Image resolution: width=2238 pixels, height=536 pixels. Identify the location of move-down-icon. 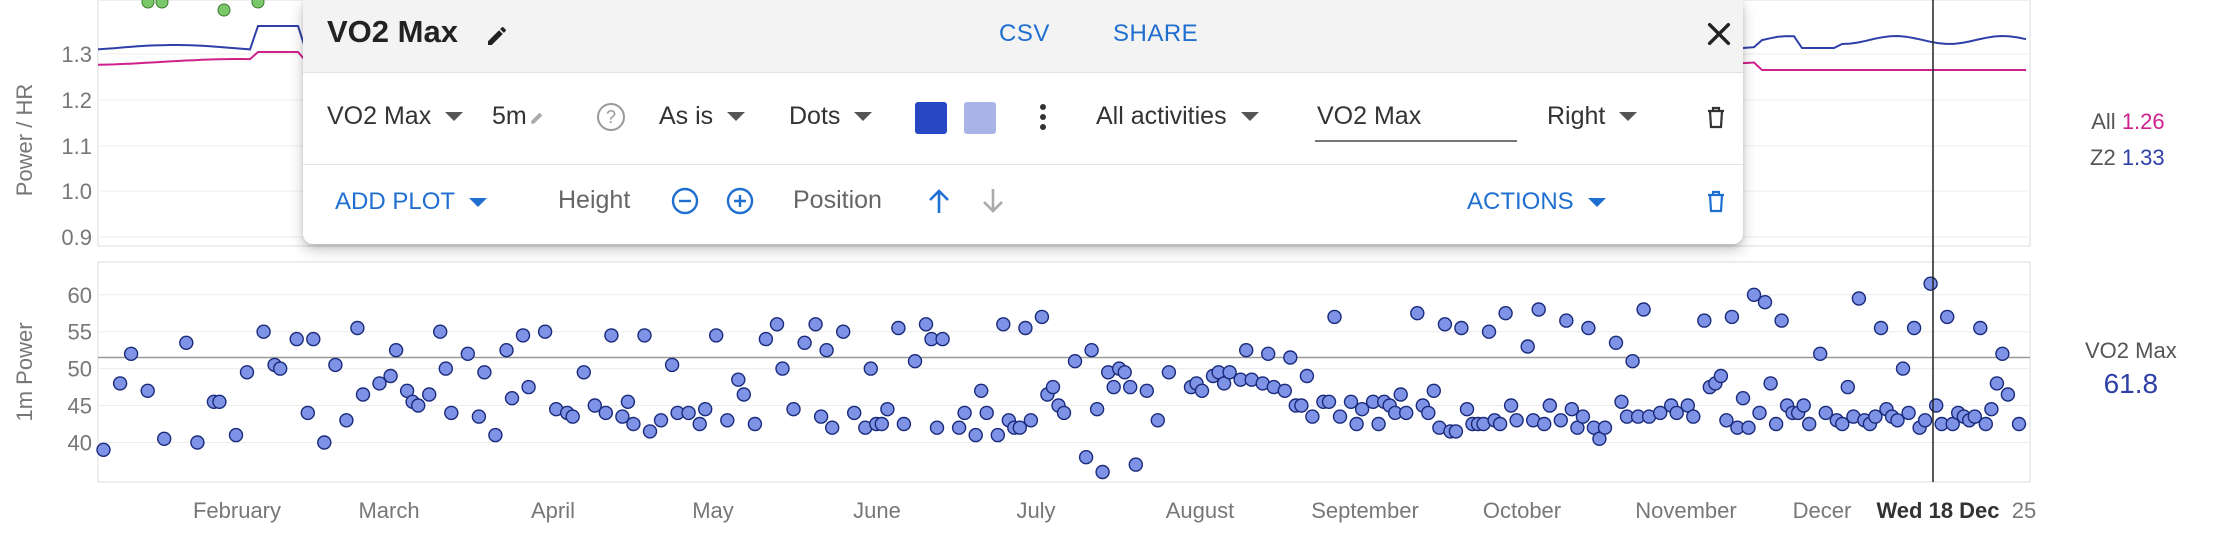
(993, 201).